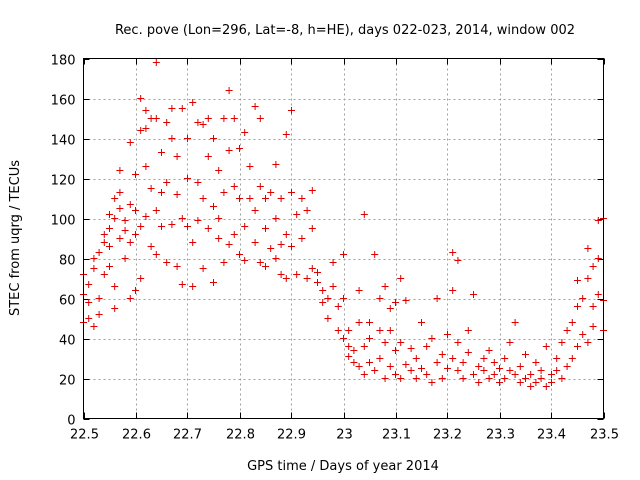  What do you see at coordinates (291, 435) in the screenshot?
I see `x-tick-label: 22.9` at bounding box center [291, 435].